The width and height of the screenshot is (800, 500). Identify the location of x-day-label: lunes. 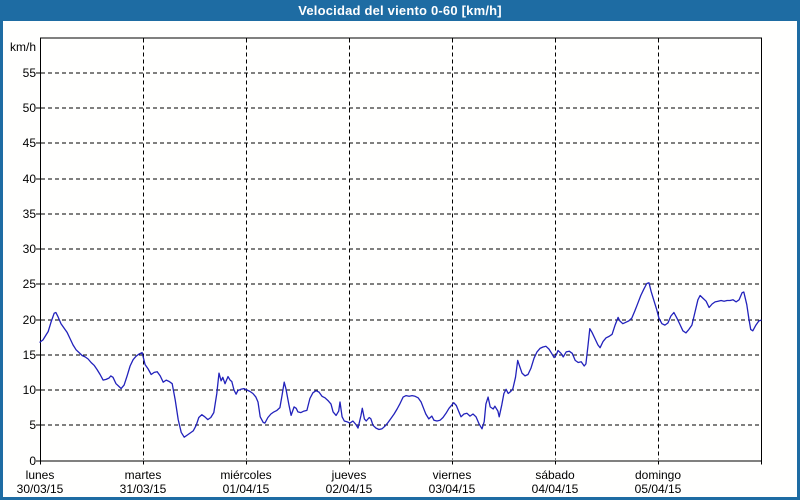
(40, 475).